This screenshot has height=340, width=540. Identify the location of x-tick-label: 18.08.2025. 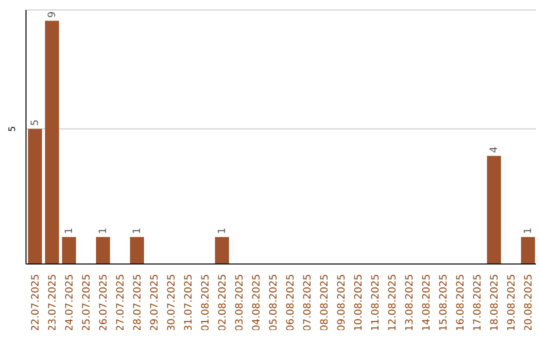
(495, 303).